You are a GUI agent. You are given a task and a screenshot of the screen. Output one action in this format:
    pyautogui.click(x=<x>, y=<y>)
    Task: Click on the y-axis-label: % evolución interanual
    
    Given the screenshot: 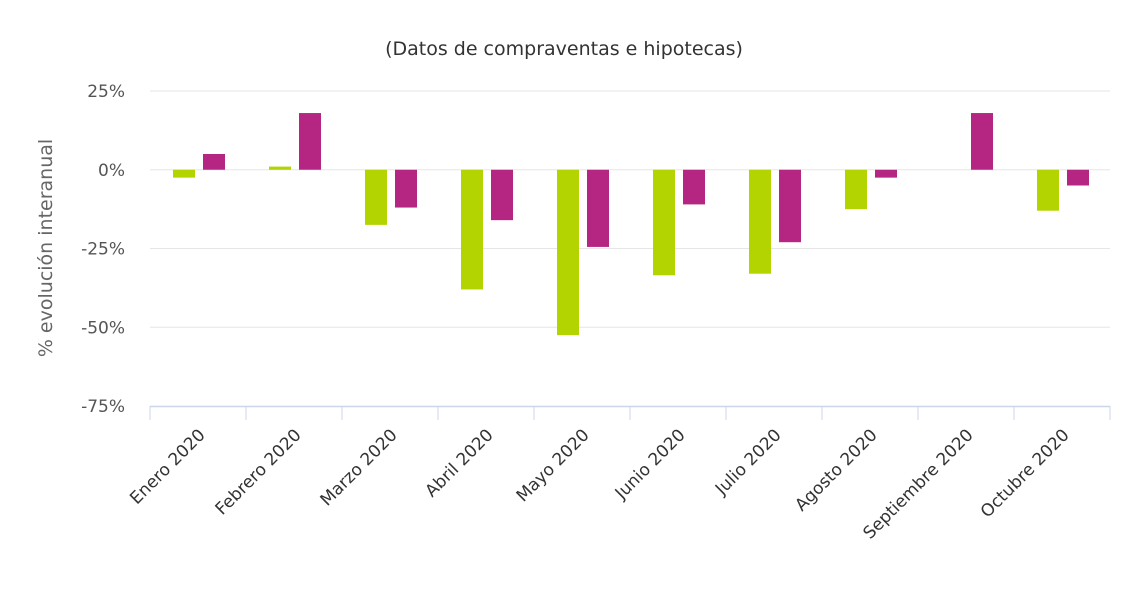 What is the action you would take?
    pyautogui.click(x=46, y=248)
    